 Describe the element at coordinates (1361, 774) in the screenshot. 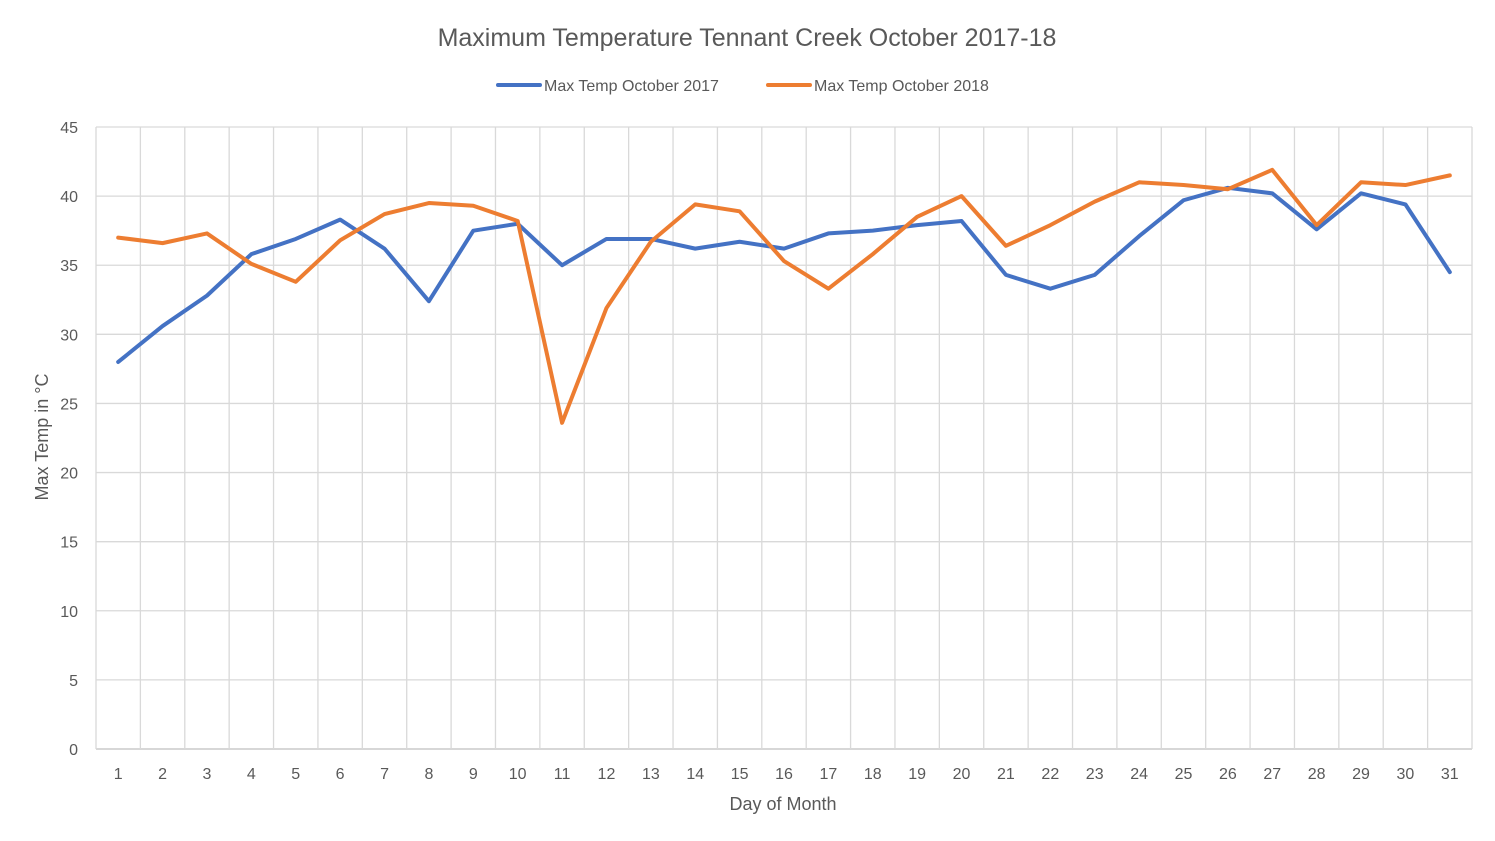

I see `x-tick-label: 29` at that location.